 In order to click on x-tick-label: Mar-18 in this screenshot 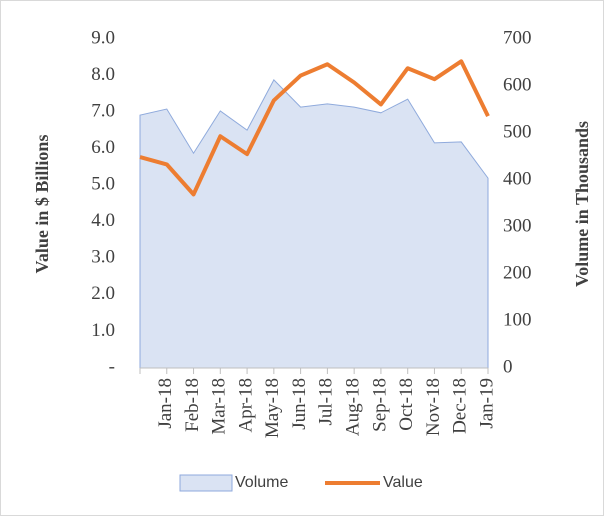, I will do `click(219, 406)`.